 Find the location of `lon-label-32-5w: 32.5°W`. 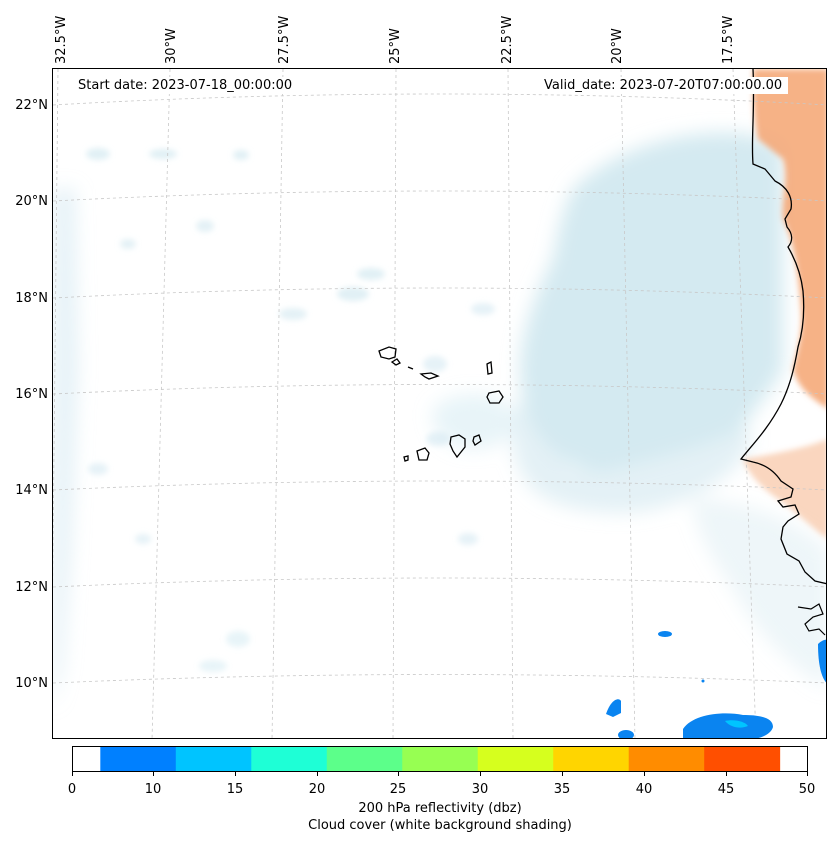

lon-label-32-5w: 32.5°W is located at coordinates (61, 39).